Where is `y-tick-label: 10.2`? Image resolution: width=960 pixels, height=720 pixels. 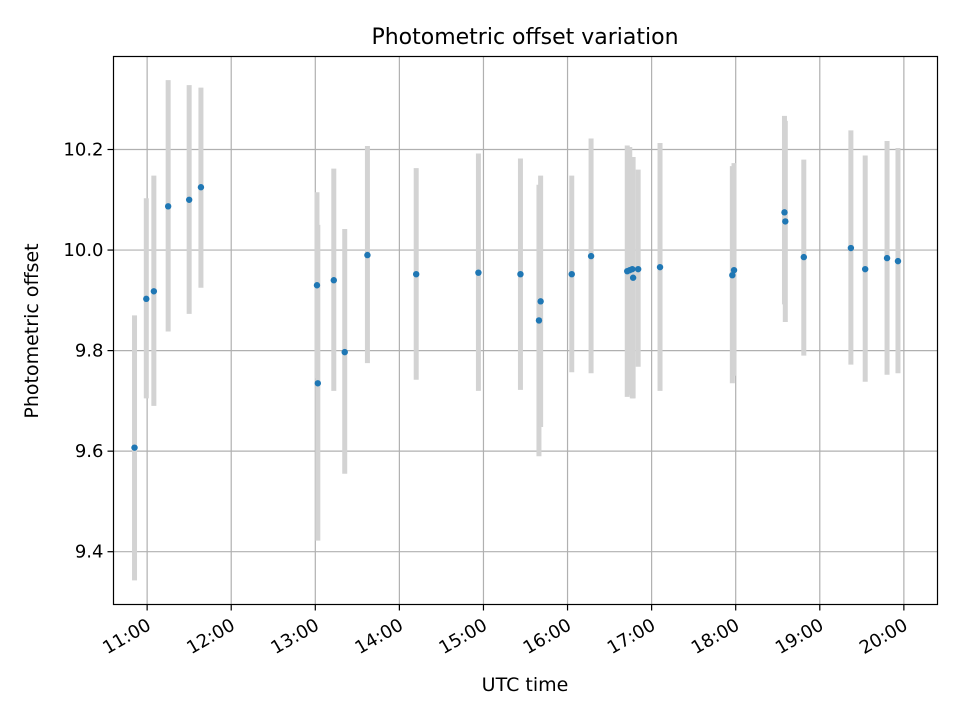 y-tick-label: 10.2 is located at coordinates (83, 150).